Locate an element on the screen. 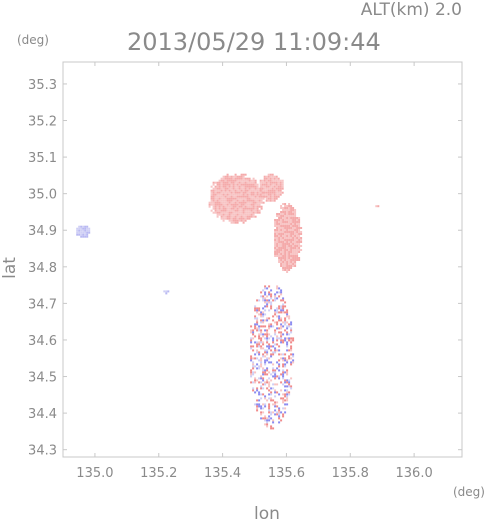 The height and width of the screenshot is (521, 491). timestamp-title: 2013/05/29 11:09:44 is located at coordinates (254, 42).